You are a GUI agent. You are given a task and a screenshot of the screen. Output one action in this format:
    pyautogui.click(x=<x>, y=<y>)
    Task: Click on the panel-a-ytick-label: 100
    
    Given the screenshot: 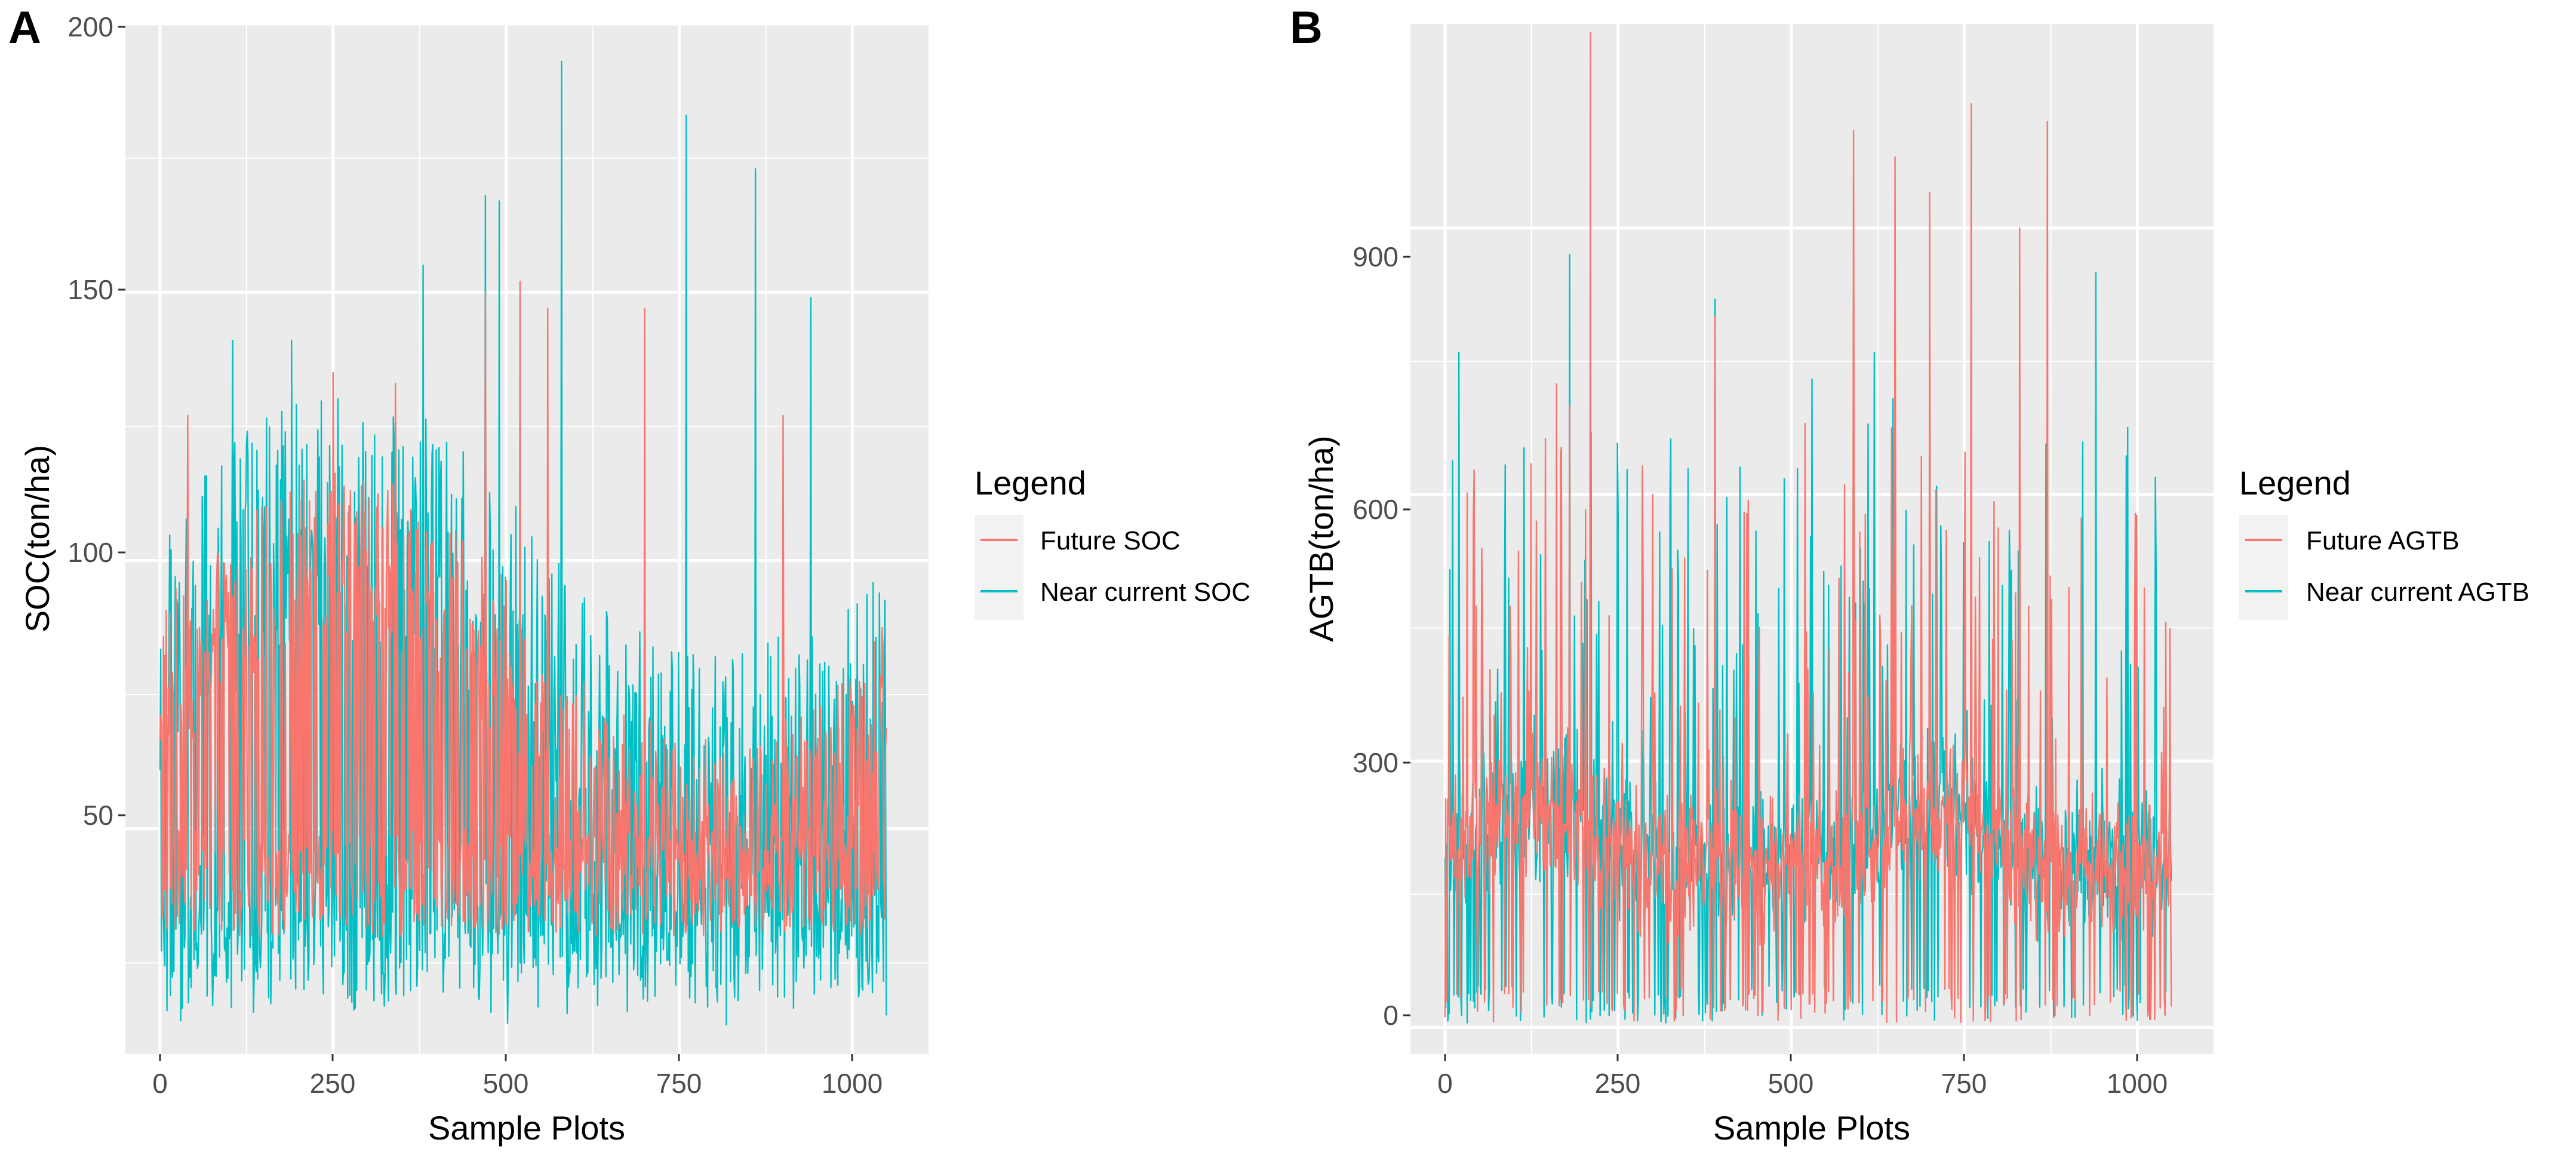 What is the action you would take?
    pyautogui.click(x=90, y=552)
    